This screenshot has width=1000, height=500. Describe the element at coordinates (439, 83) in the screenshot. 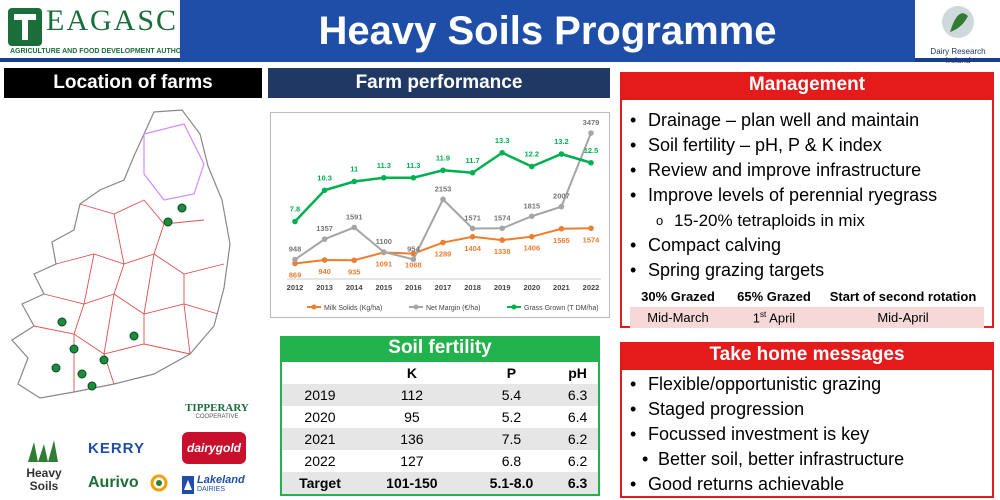

I see `performance-title: Farm performance` at that location.